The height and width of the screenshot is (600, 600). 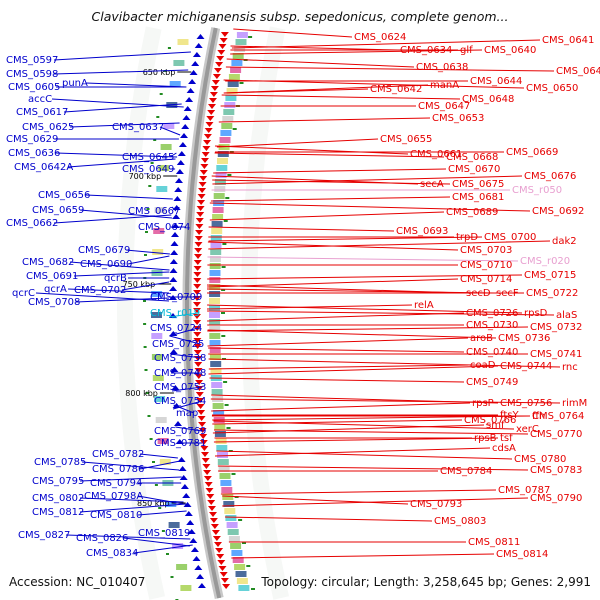 What do you see at coordinates (32, 60) in the screenshot?
I see `gene-label-reverse: CMS_0597` at bounding box center [32, 60].